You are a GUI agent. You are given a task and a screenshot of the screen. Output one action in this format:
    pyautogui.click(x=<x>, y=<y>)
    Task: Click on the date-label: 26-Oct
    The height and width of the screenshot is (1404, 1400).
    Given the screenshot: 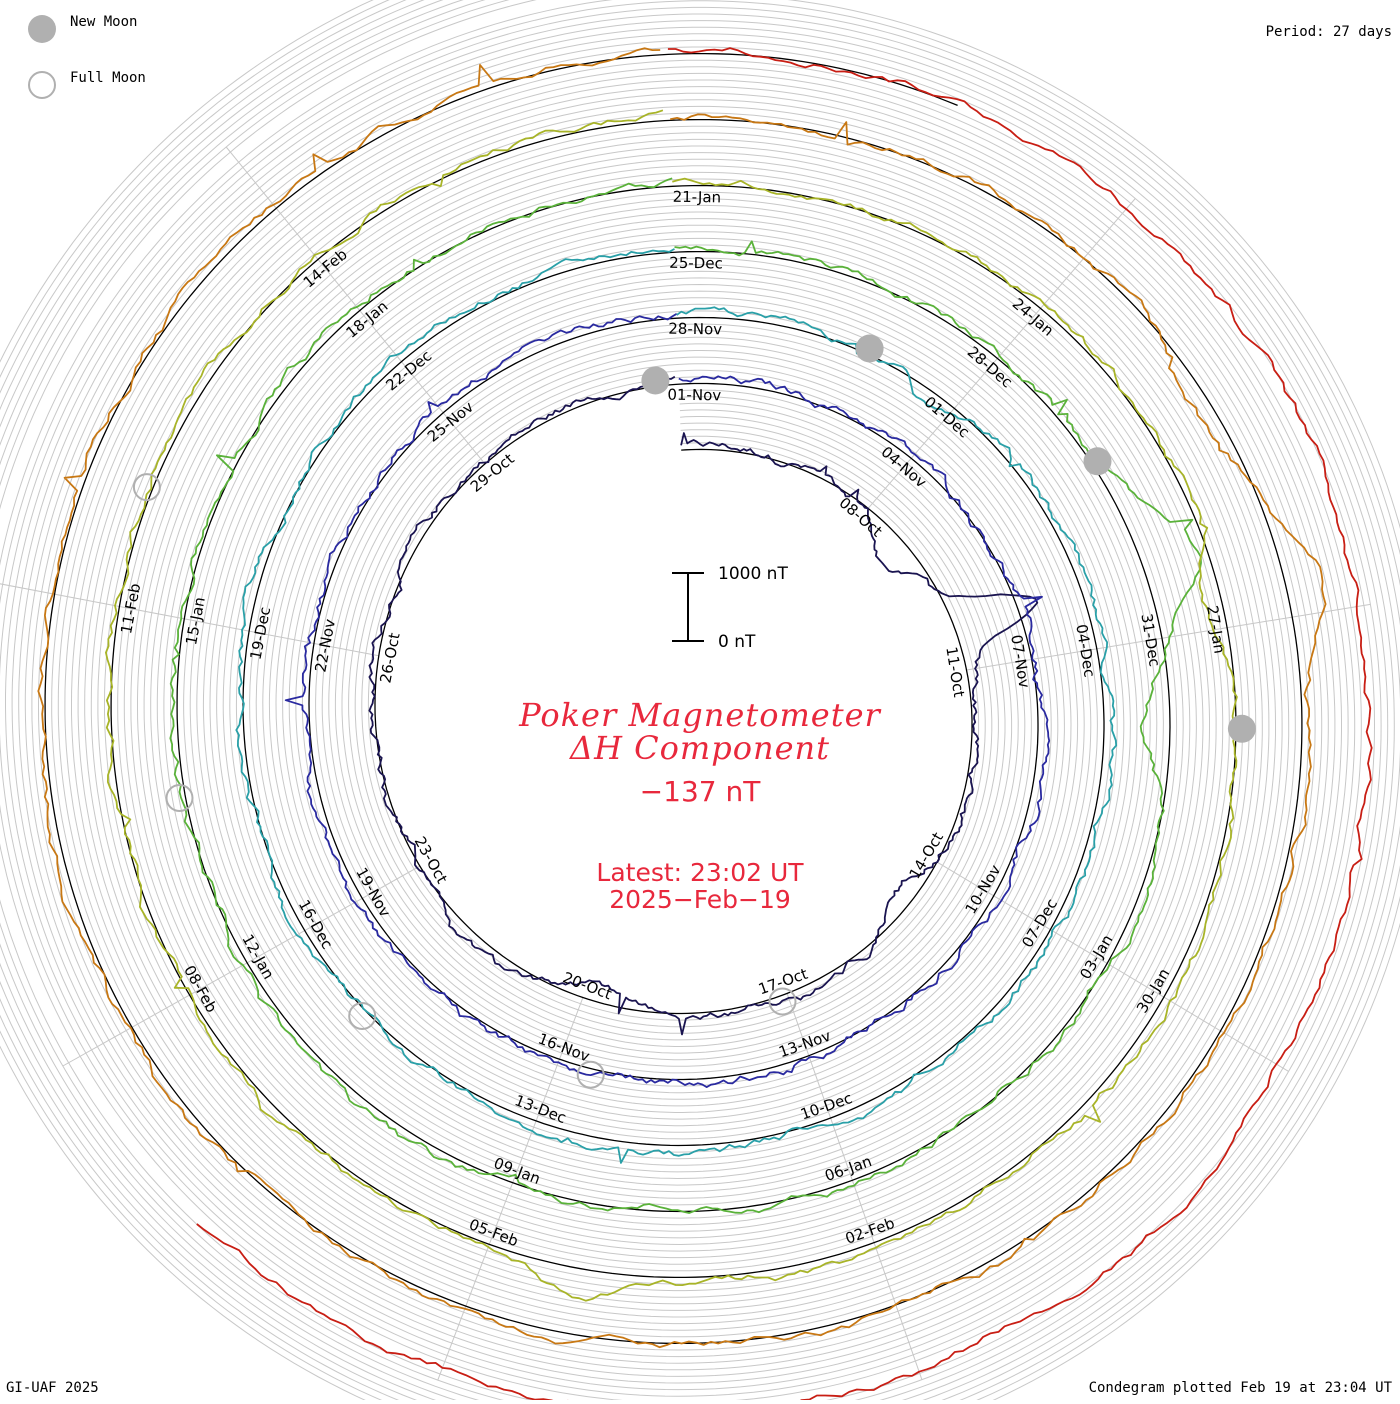 What is the action you would take?
    pyautogui.click(x=389, y=657)
    